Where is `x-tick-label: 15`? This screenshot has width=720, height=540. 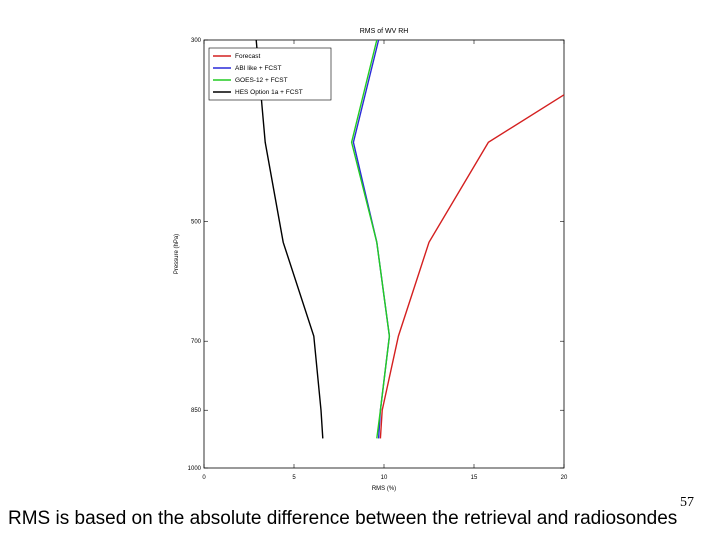
x-tick-label: 15 is located at coordinates (474, 478).